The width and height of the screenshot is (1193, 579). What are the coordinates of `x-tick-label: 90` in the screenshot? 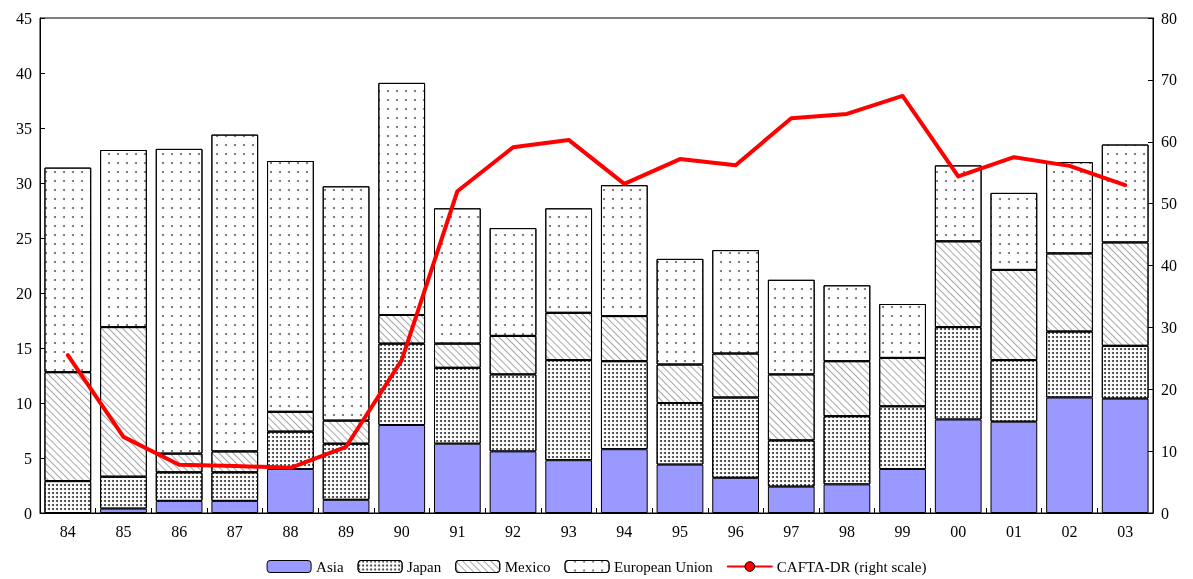 It's located at (401, 531).